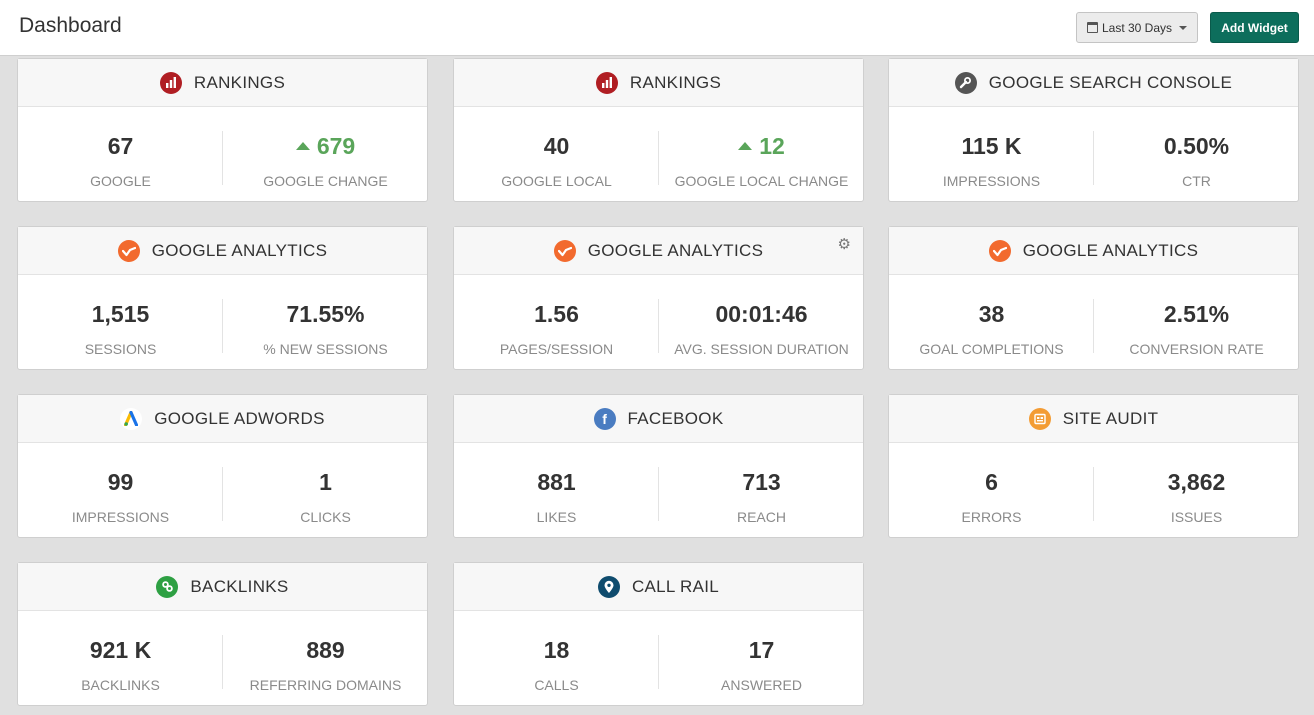 Image resolution: width=1314 pixels, height=715 pixels. Describe the element at coordinates (556, 517) in the screenshot. I see `metric-label: LIKES` at that location.